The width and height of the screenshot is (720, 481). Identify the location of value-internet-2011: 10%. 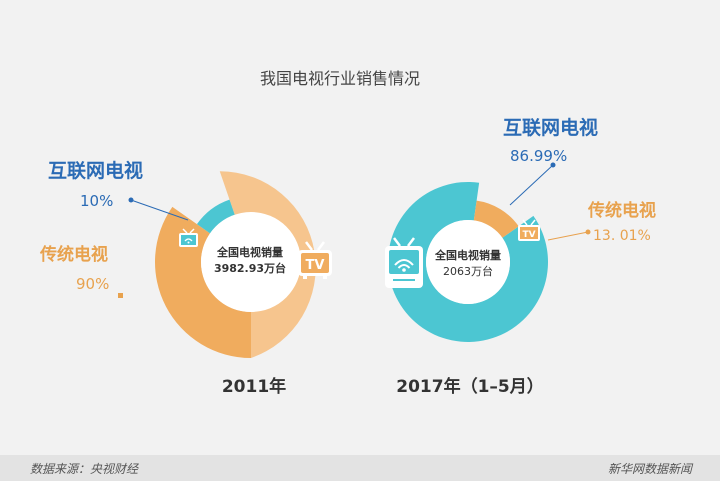
(96, 201).